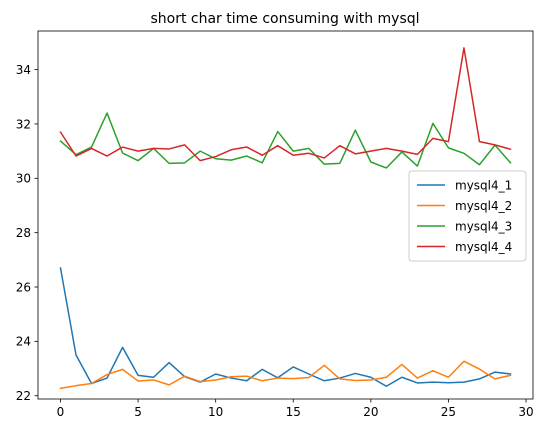  I want to click on y-tick-label: 24, so click(23, 342).